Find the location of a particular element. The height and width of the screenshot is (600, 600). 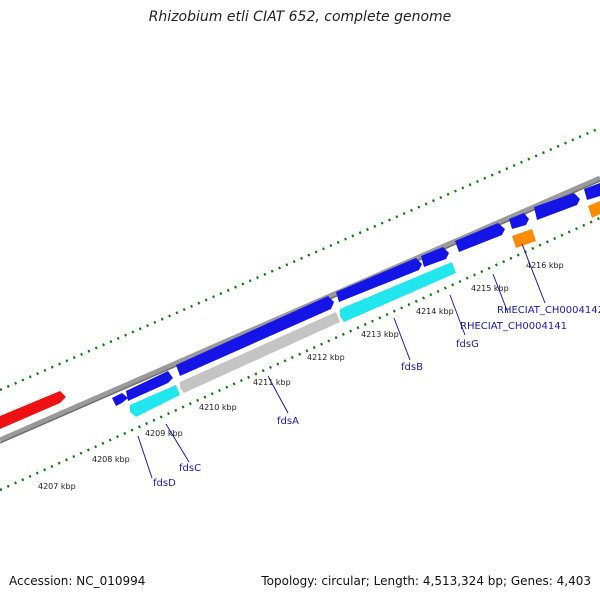

reverse-genes is located at coordinates (293, 339).